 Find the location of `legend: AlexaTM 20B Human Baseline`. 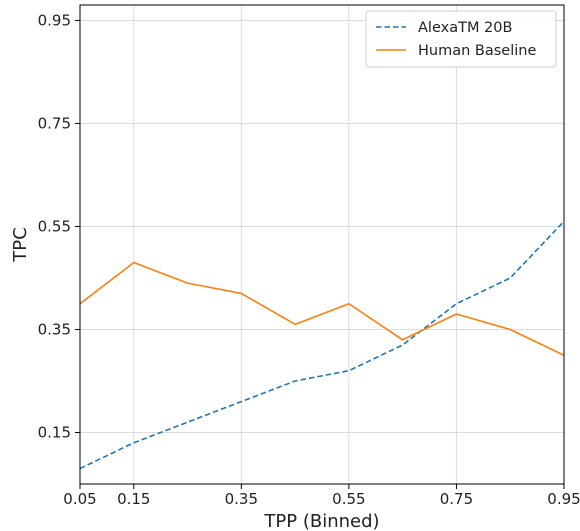

legend: AlexaTM 20B Human Baseline is located at coordinates (461, 39).